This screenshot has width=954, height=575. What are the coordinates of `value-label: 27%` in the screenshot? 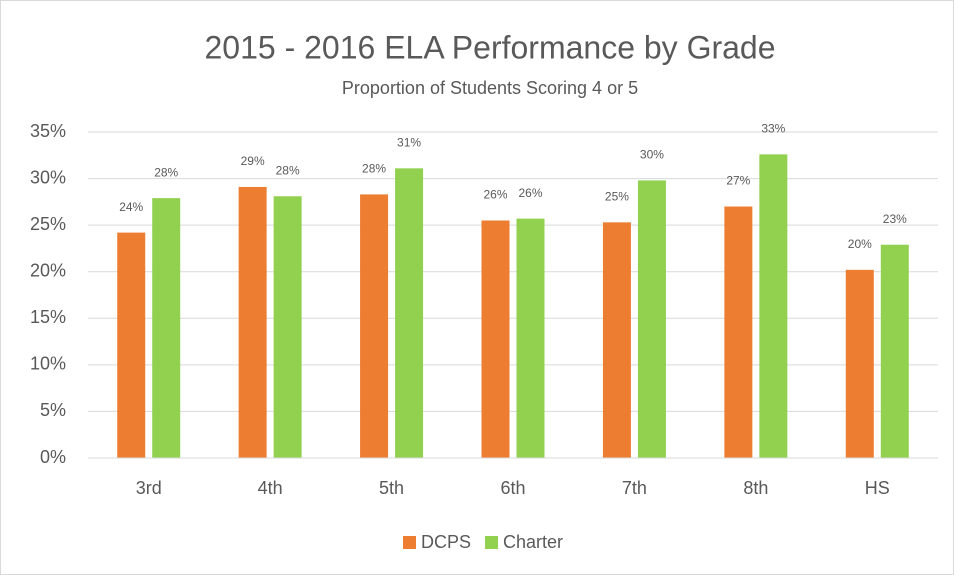 It's located at (738, 181).